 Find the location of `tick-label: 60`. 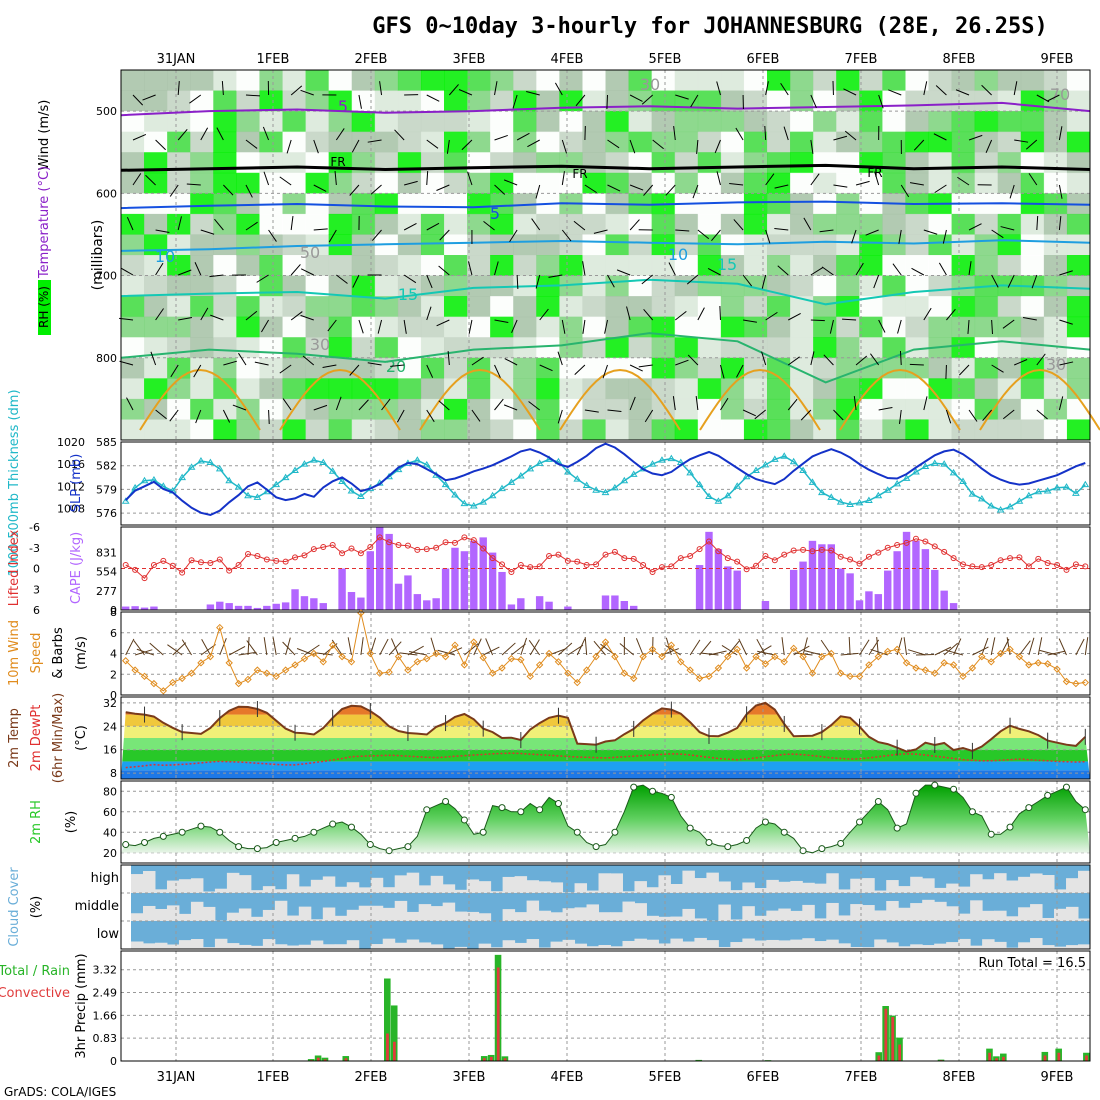

tick-label: 60 is located at coordinates (110, 812).